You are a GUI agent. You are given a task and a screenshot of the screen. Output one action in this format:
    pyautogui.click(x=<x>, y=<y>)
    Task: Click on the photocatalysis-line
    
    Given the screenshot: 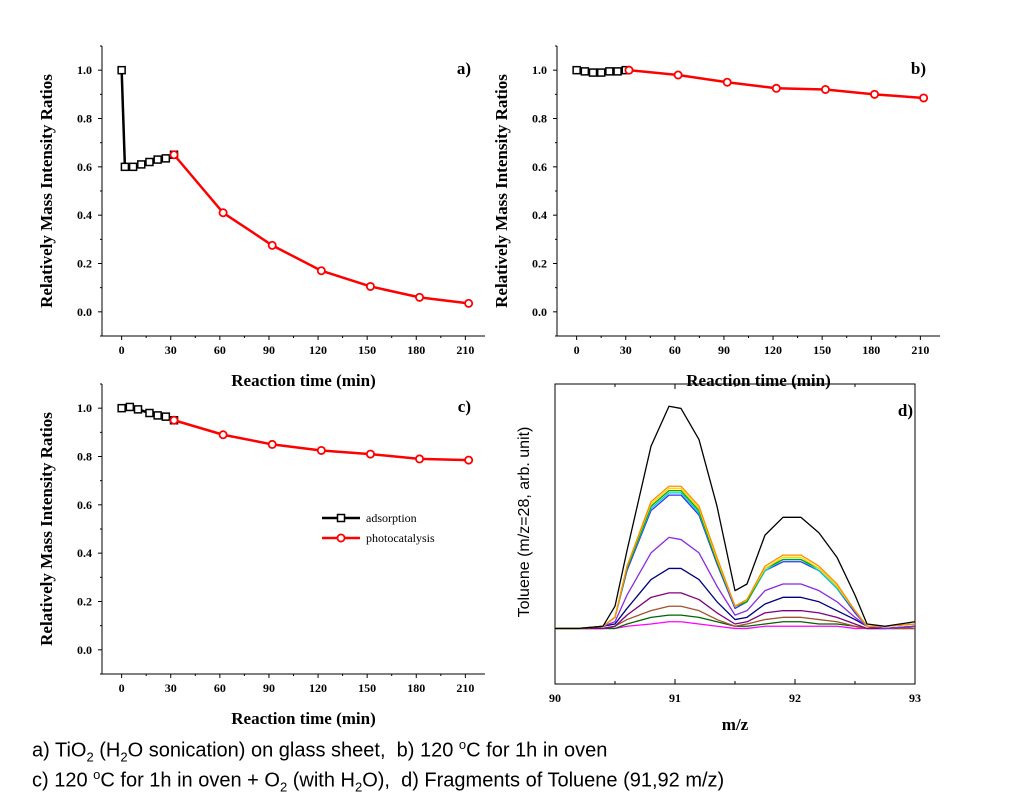 What is the action you would take?
    pyautogui.click(x=321, y=229)
    